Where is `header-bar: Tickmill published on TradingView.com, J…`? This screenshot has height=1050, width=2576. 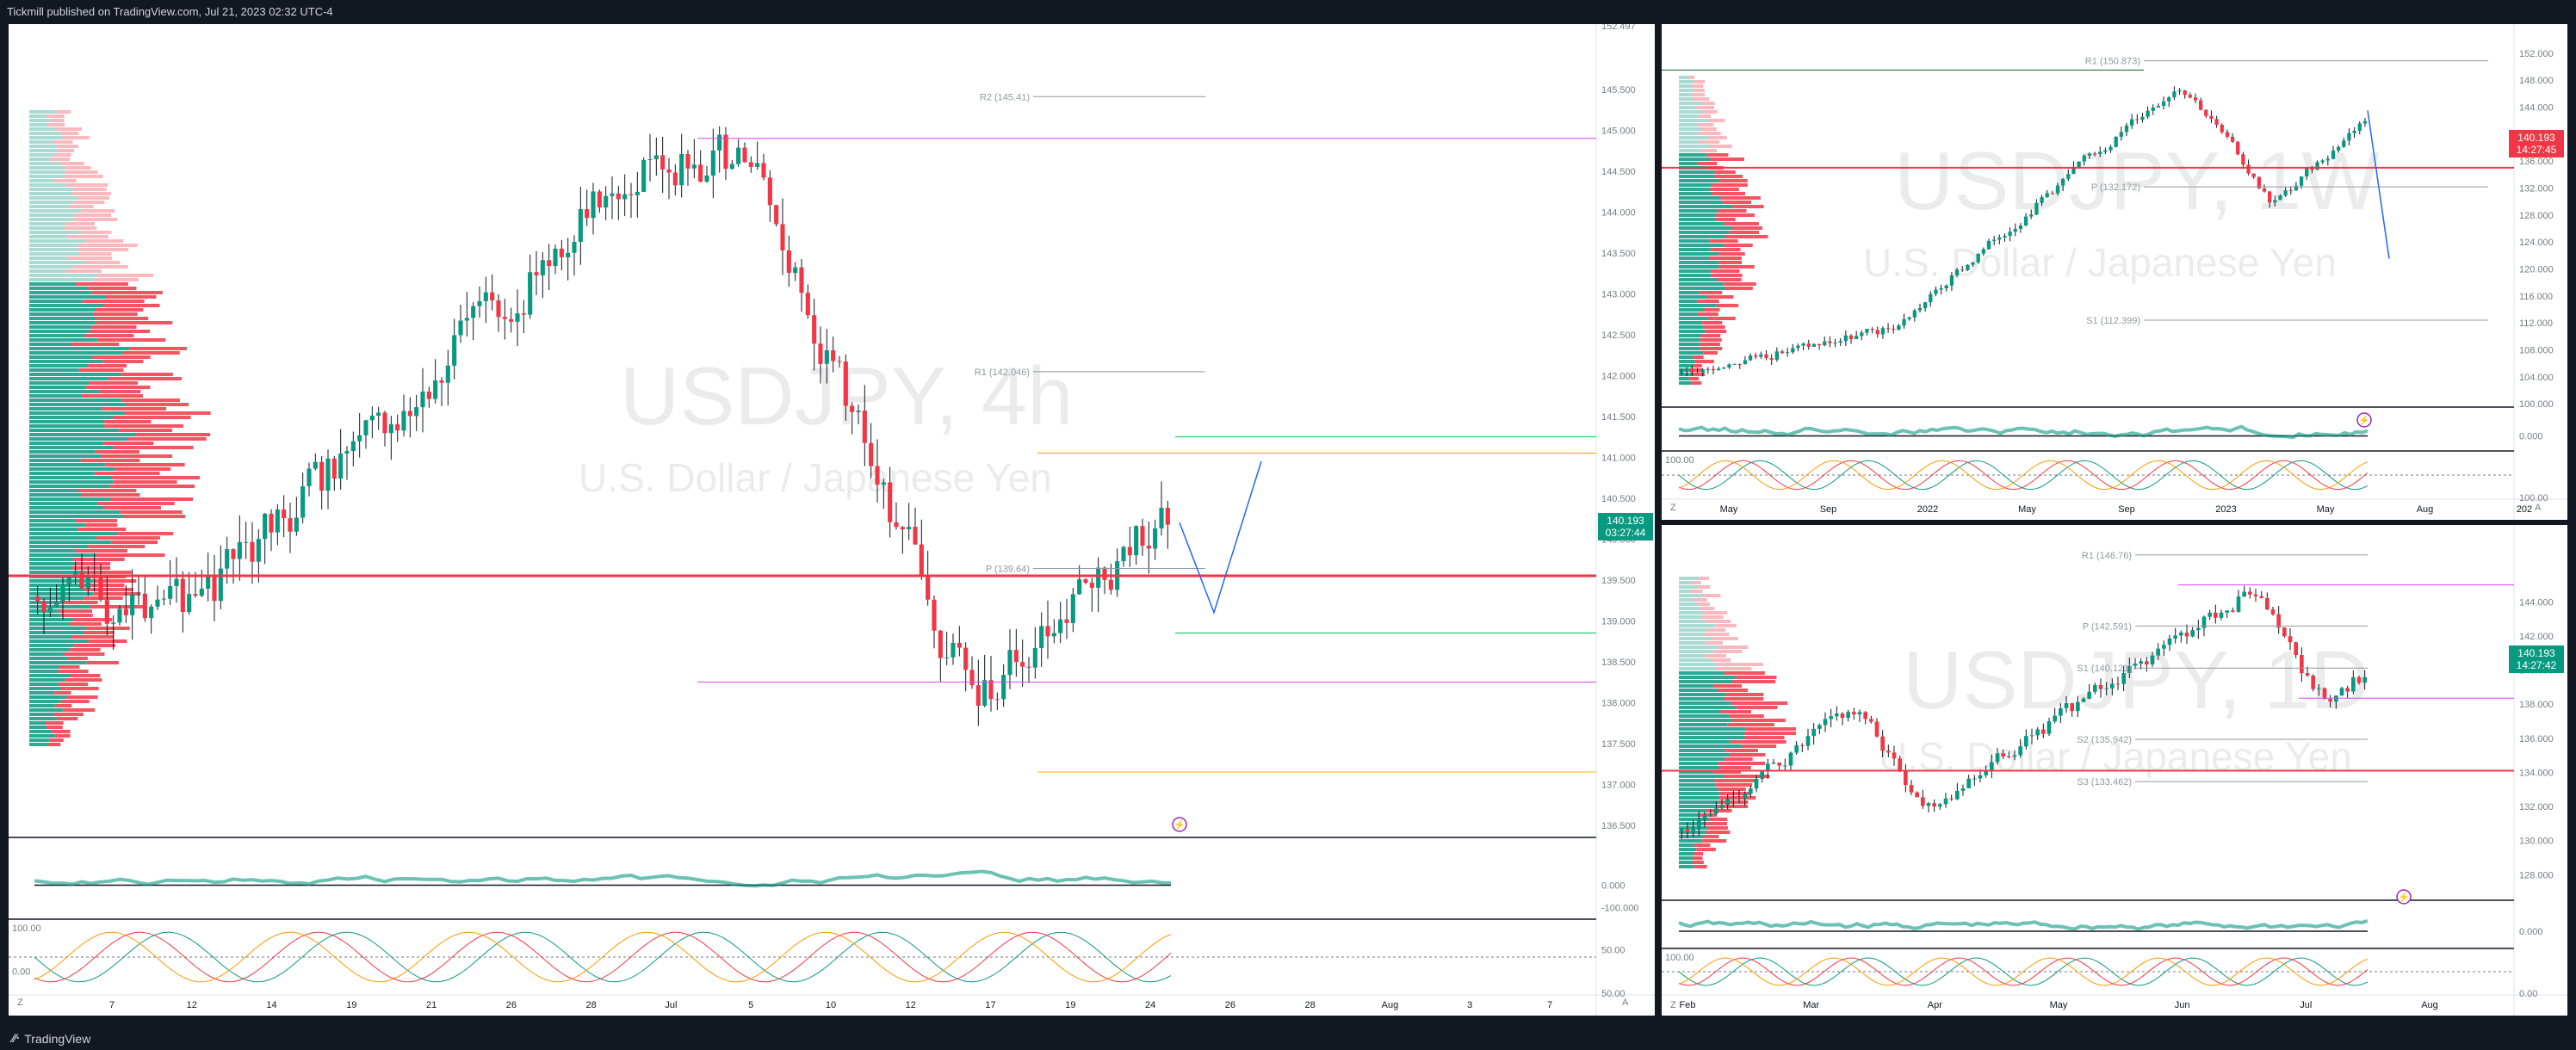 header-bar: Tickmill published on TradingView.com, J… is located at coordinates (1288, 12).